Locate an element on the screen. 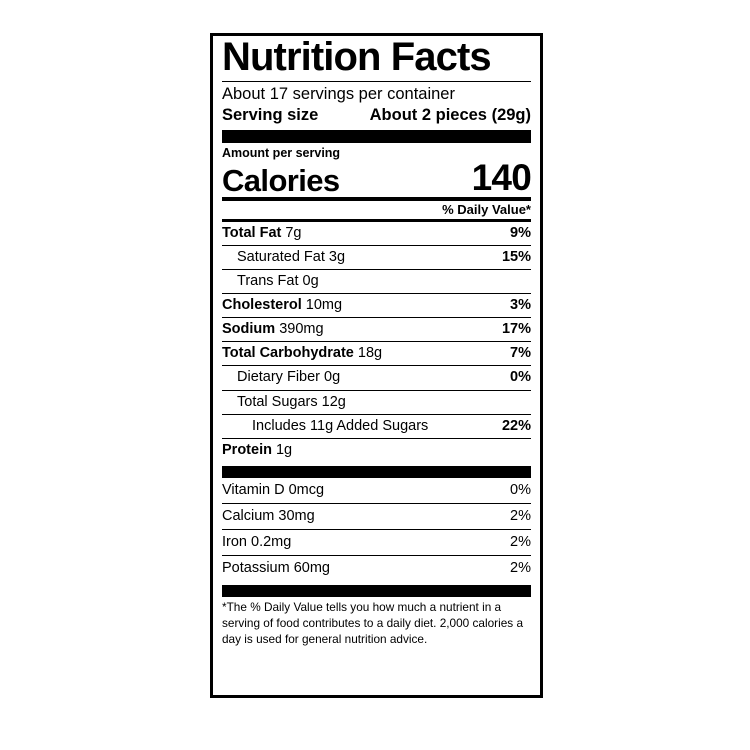 The width and height of the screenshot is (750, 750). nutrient-row: Protein 1g is located at coordinates (376, 449).